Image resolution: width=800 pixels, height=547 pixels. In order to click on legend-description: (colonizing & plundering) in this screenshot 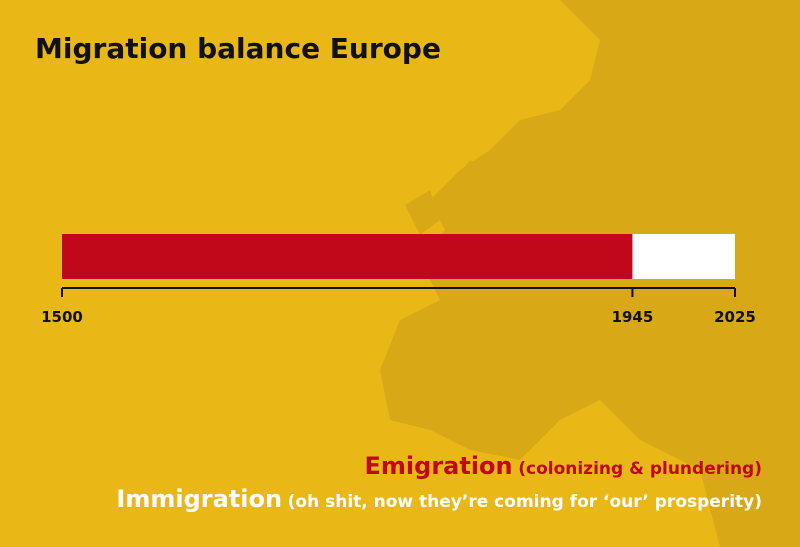, I will do `click(640, 469)`.